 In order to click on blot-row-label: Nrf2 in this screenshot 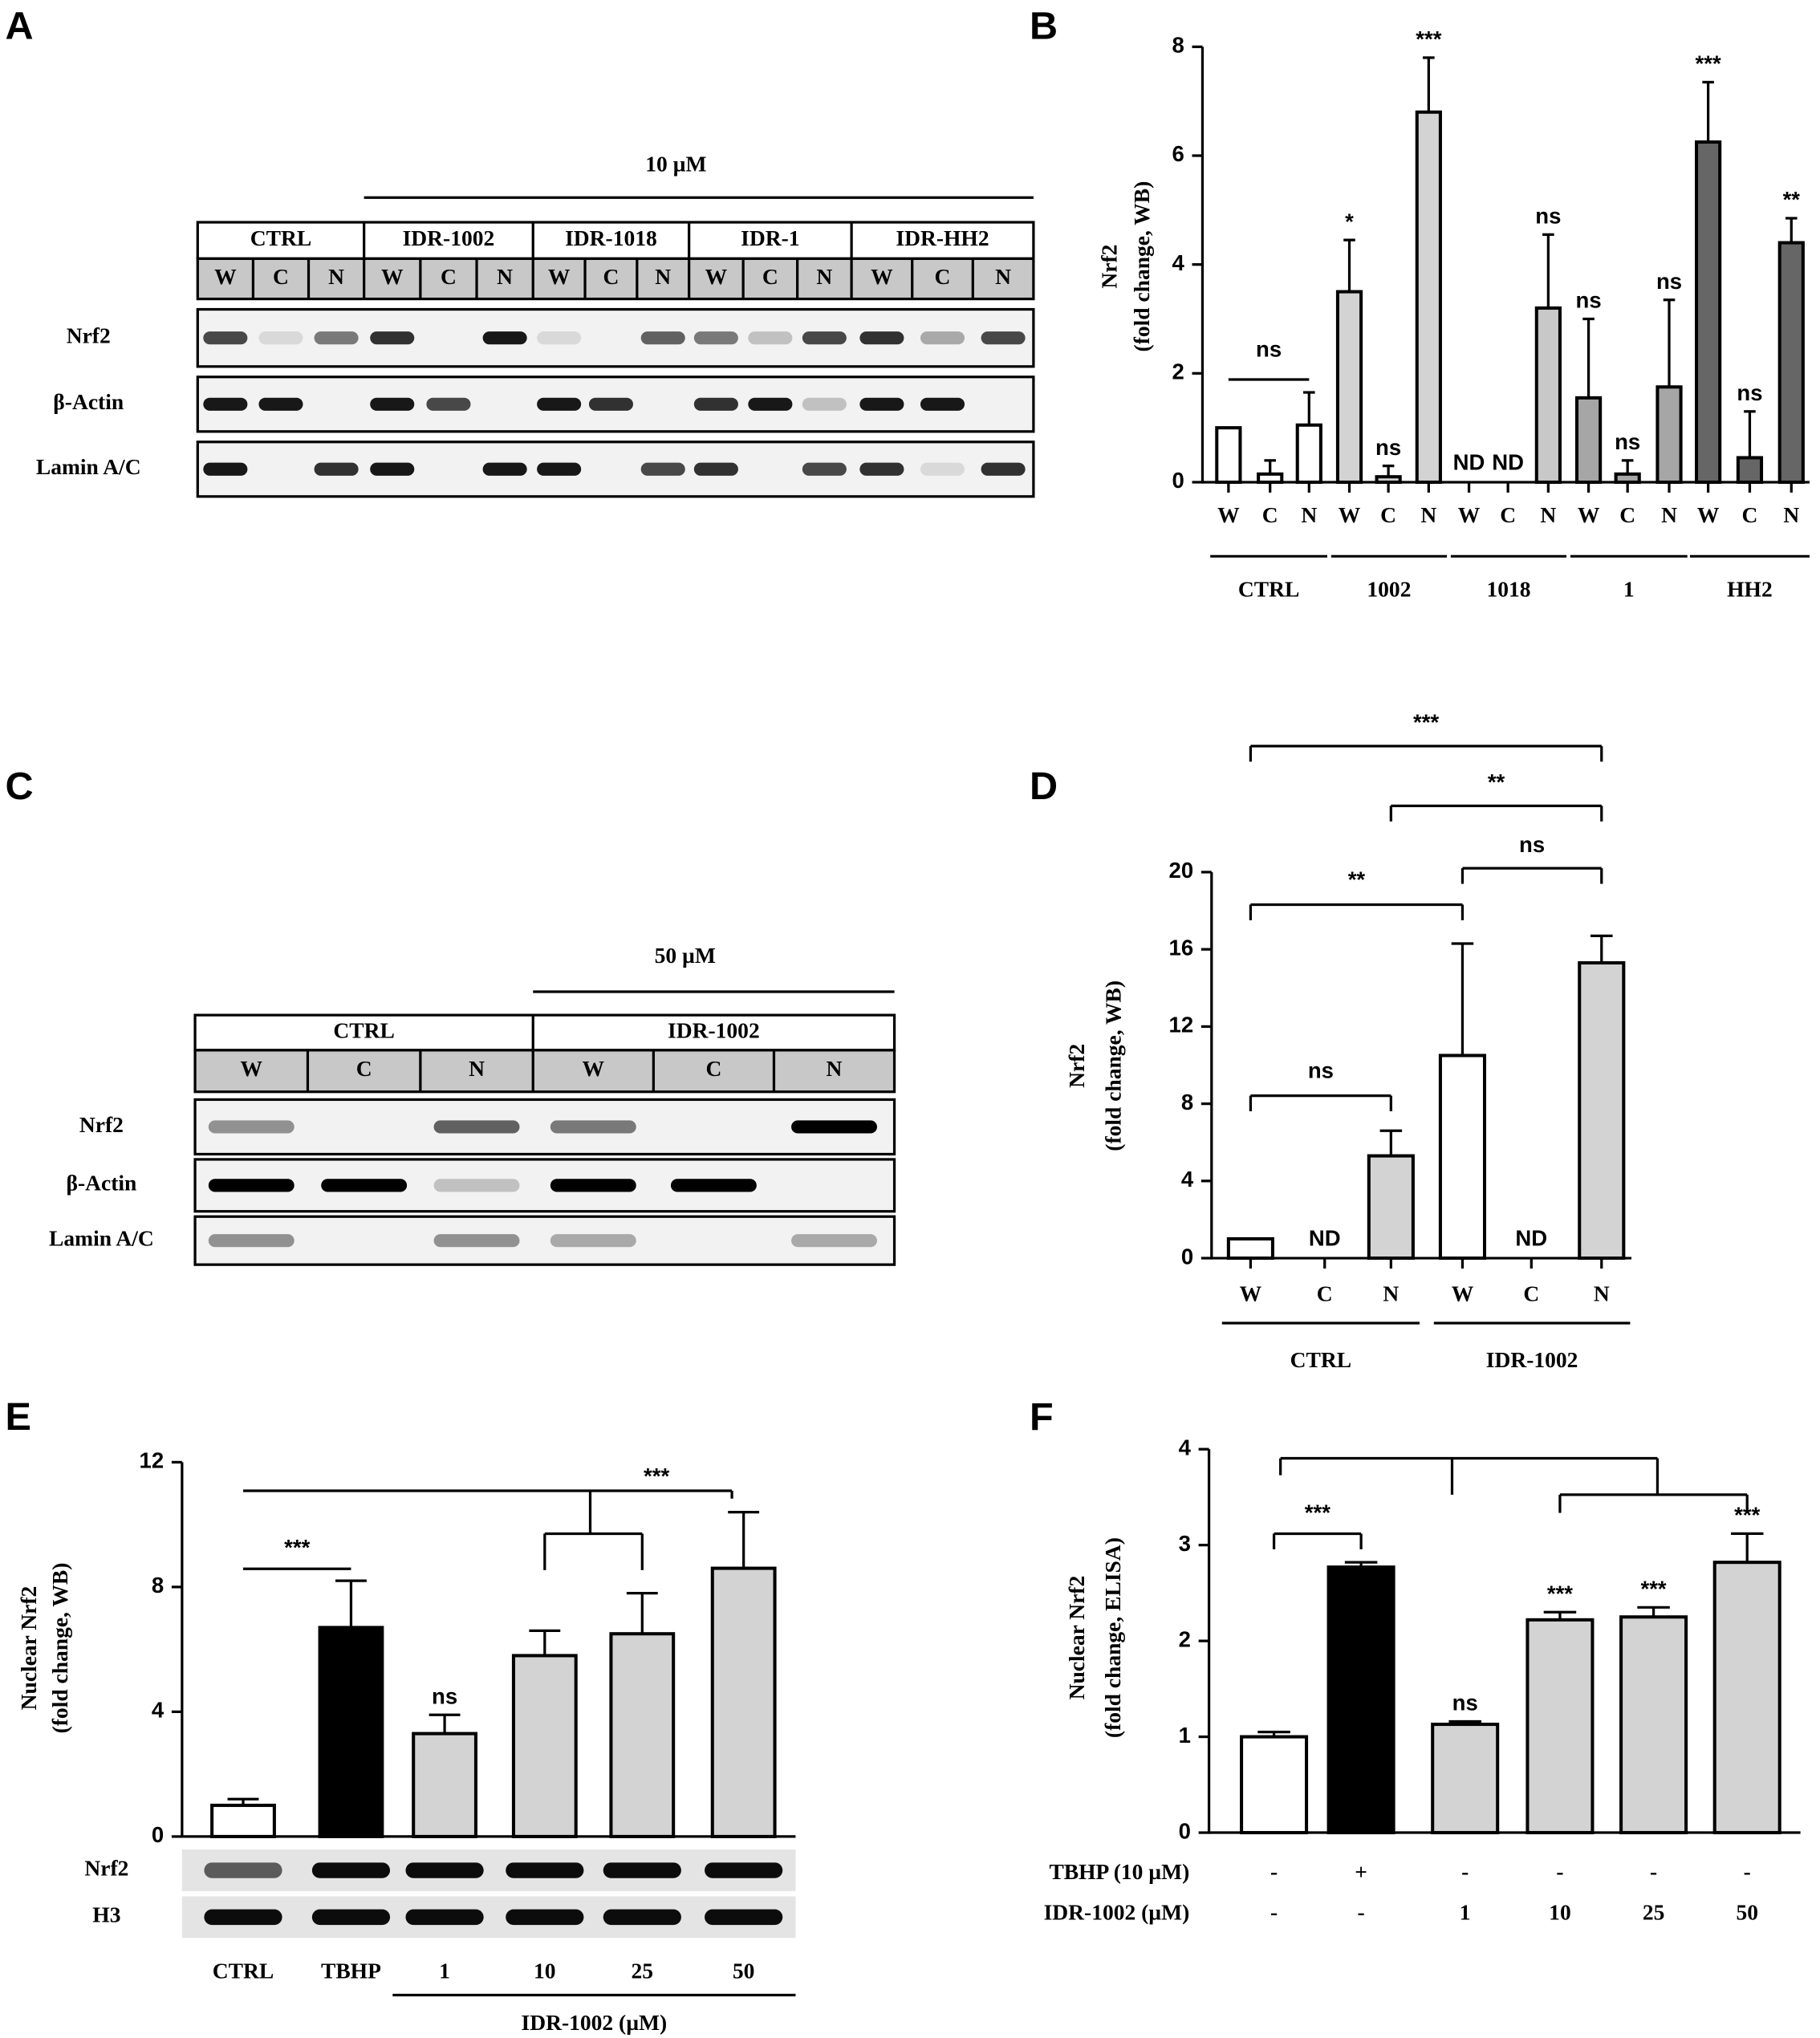, I will do `click(106, 1867)`.